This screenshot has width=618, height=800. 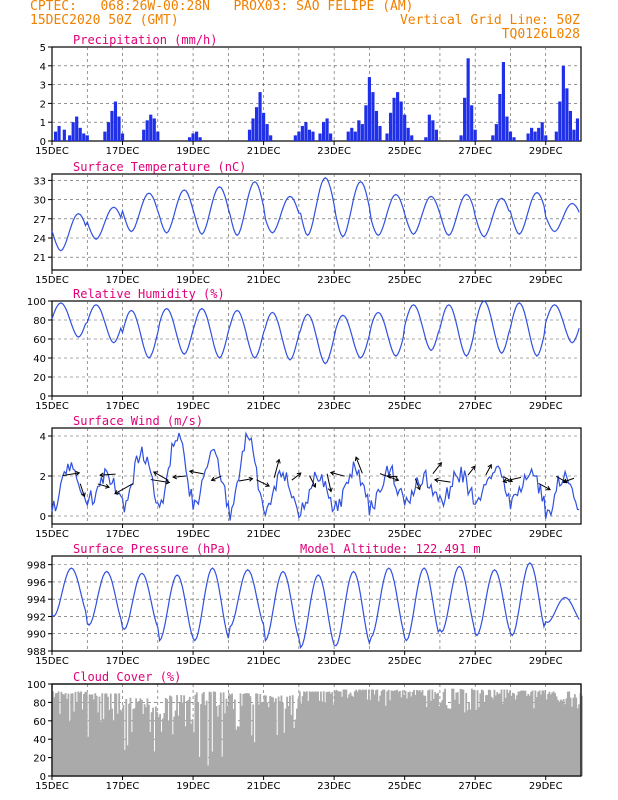 I want to click on y-tick-label: 994, so click(x=36, y=600).